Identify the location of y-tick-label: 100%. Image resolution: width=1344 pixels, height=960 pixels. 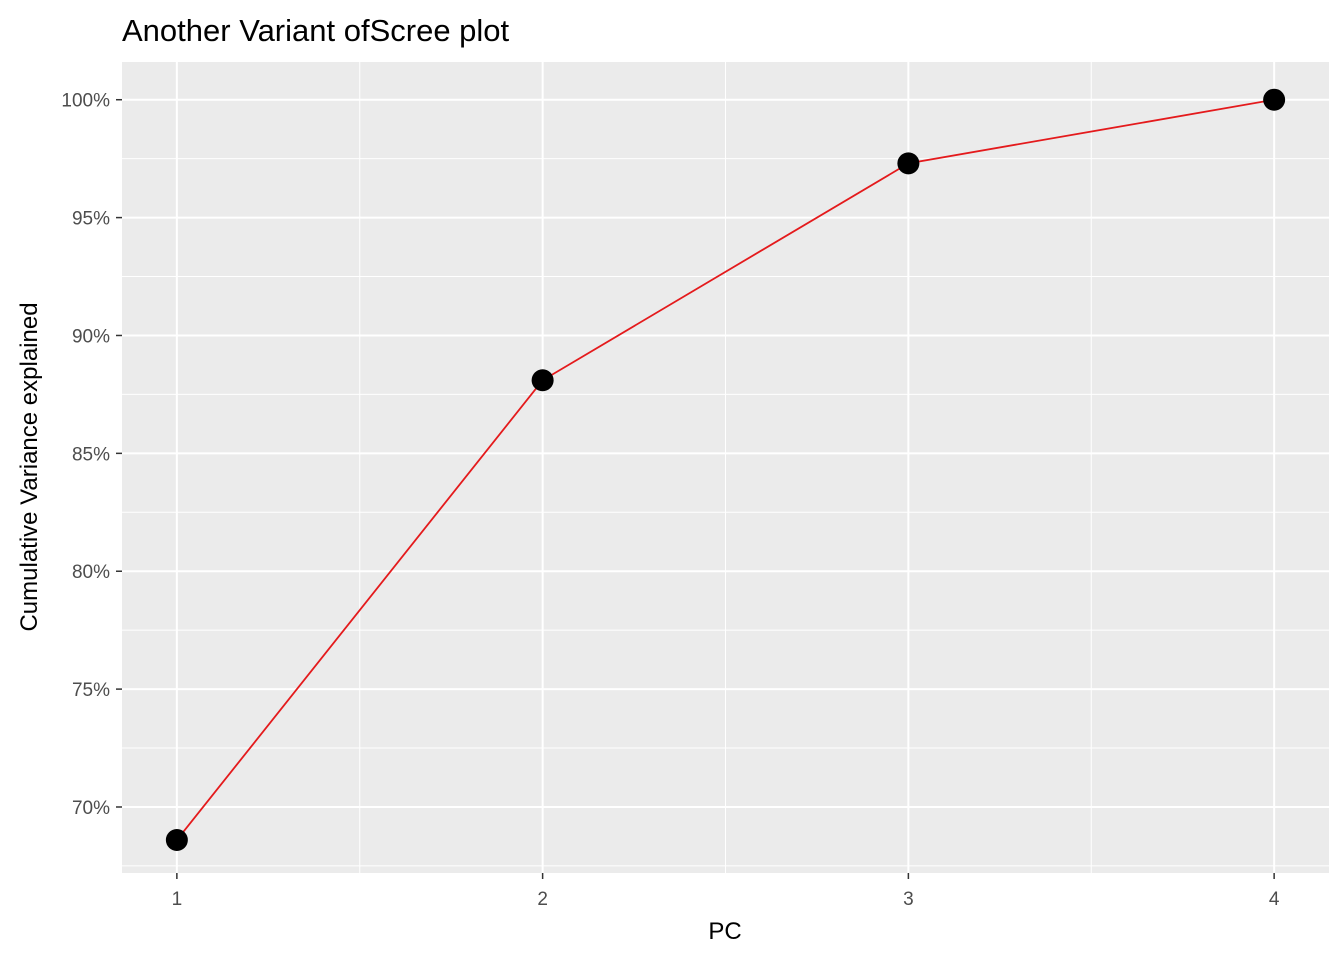
(85, 101).